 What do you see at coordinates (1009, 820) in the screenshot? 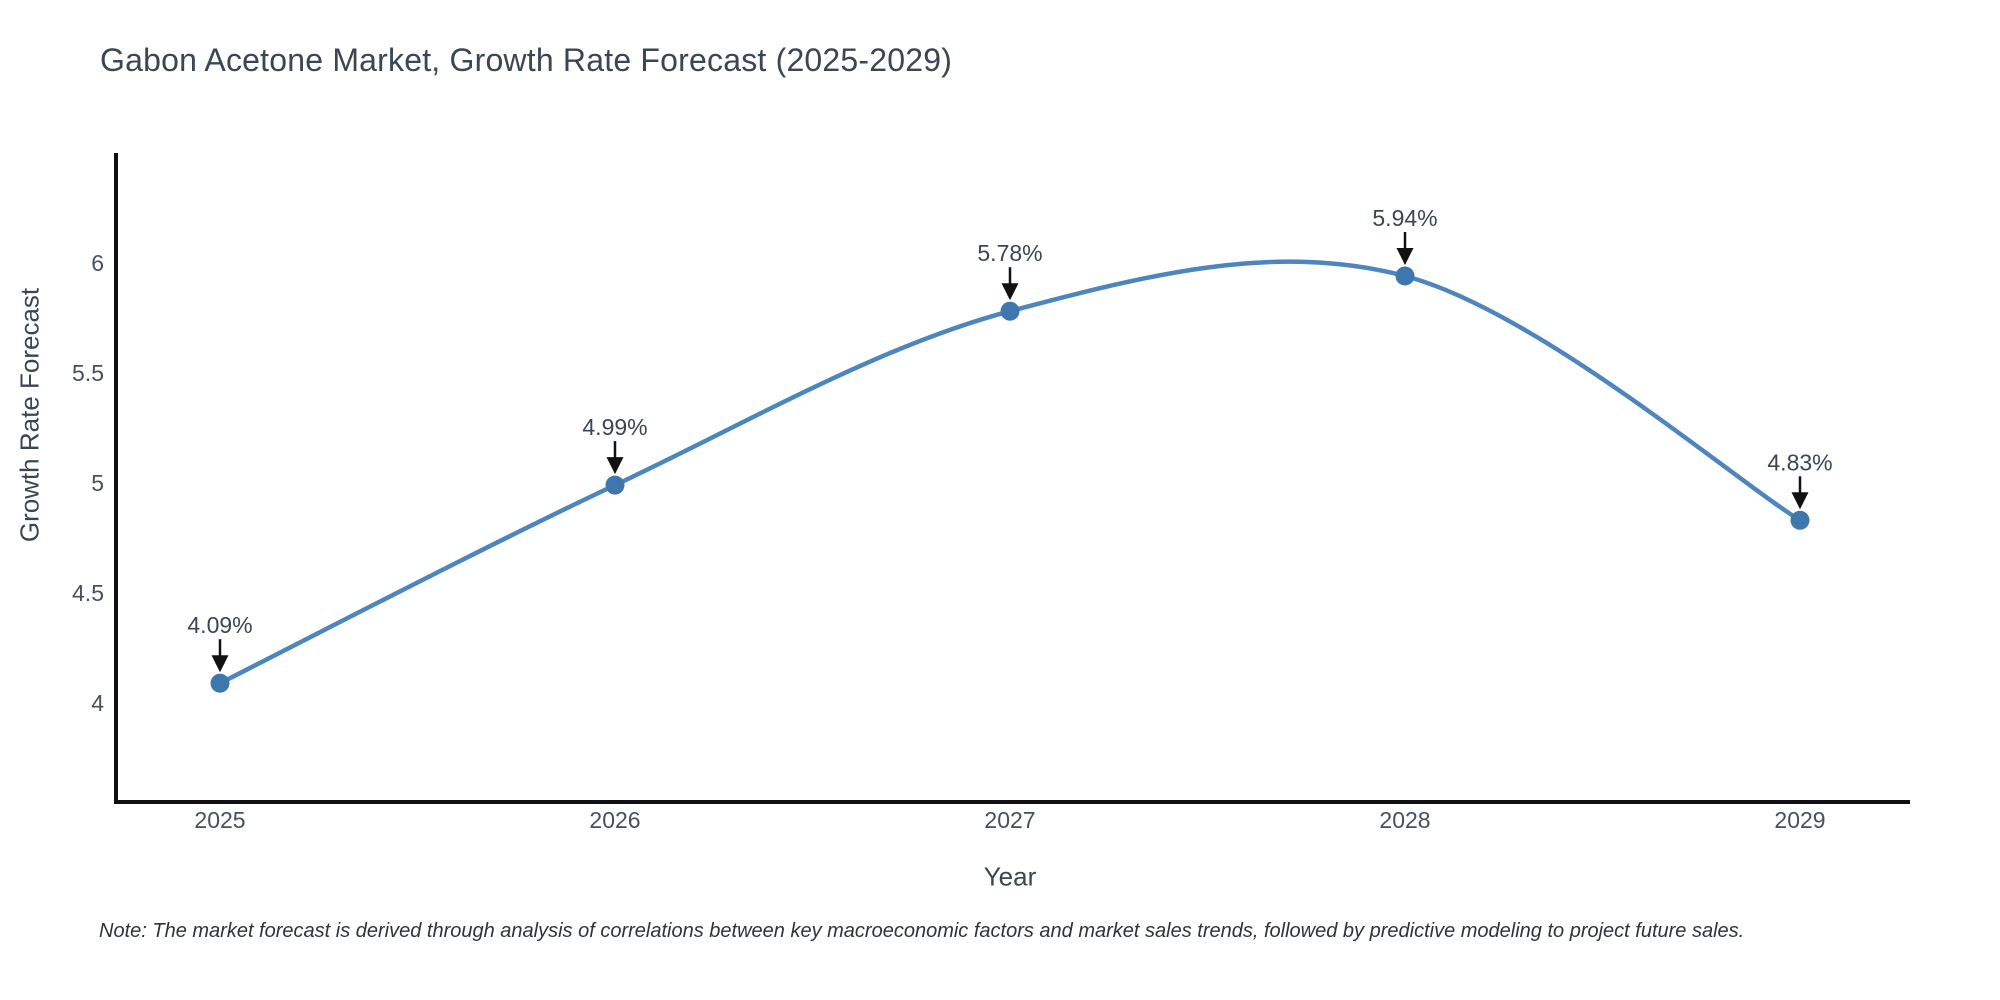
I see `x-tick-label: 2027` at bounding box center [1009, 820].